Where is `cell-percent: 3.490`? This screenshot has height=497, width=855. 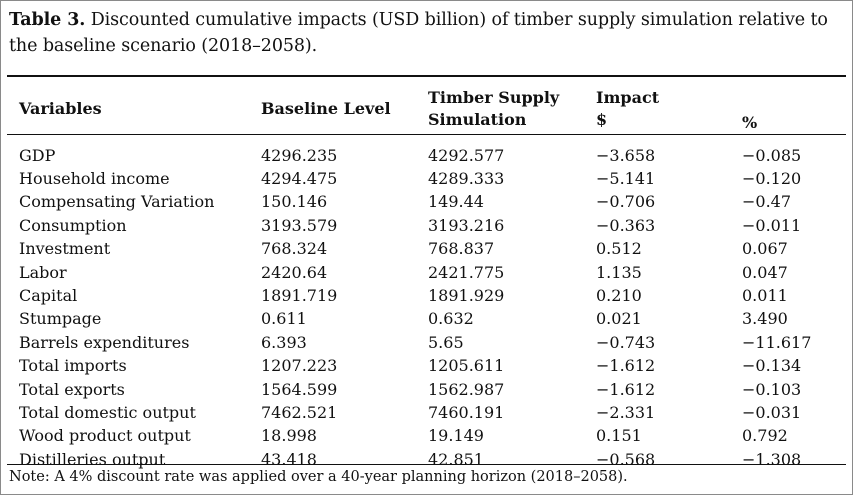
cell-percent: 3.490 is located at coordinates (765, 319).